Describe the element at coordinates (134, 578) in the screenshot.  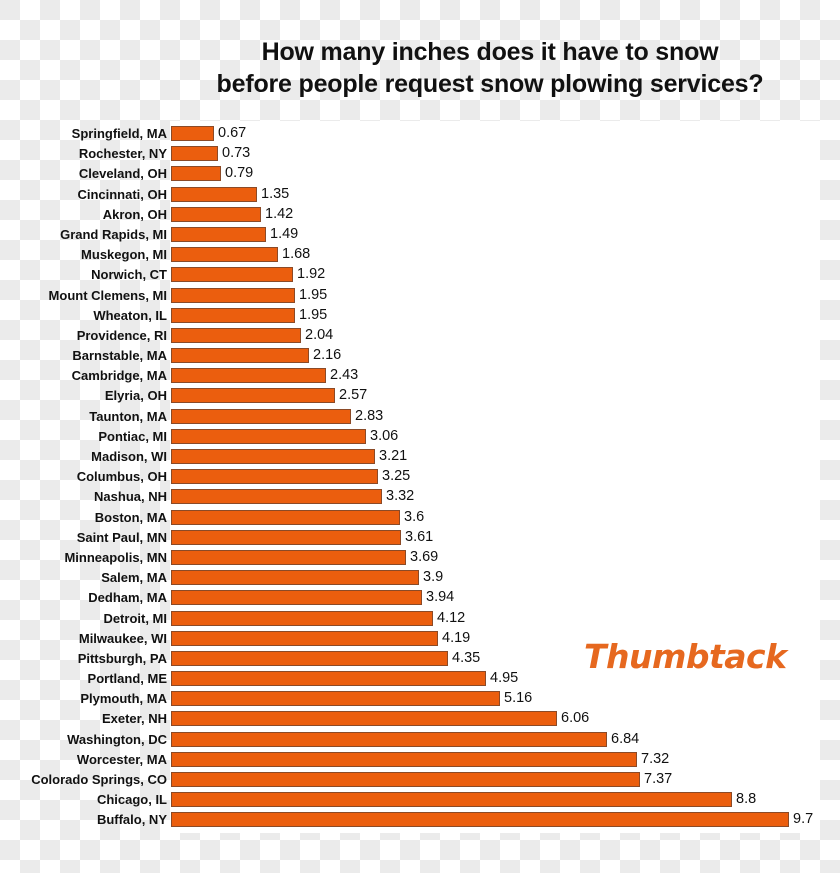
I see `category-label: Salem, MA` at that location.